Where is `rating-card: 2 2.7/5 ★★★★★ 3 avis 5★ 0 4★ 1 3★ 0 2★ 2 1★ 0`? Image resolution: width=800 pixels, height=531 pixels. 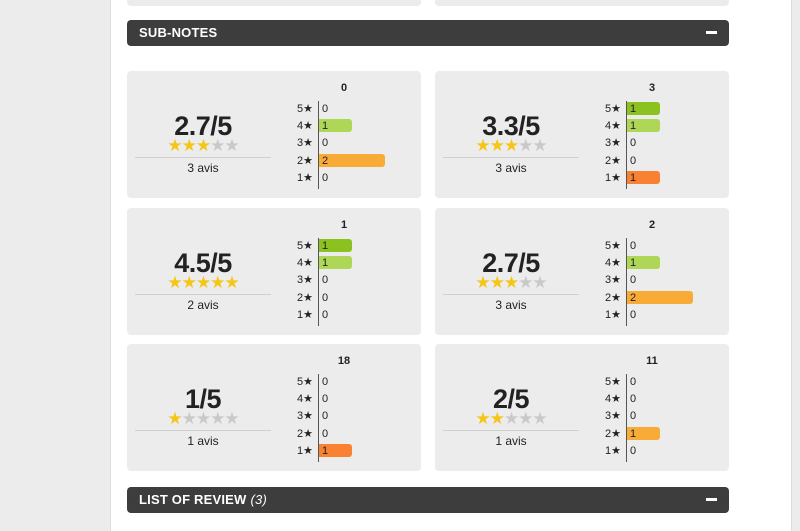
rating-card: 2 2.7/5 ★★★★★ 3 avis 5★ 0 4★ 1 3★ 0 2★ 2 1★ 0 is located at coordinates (582, 271).